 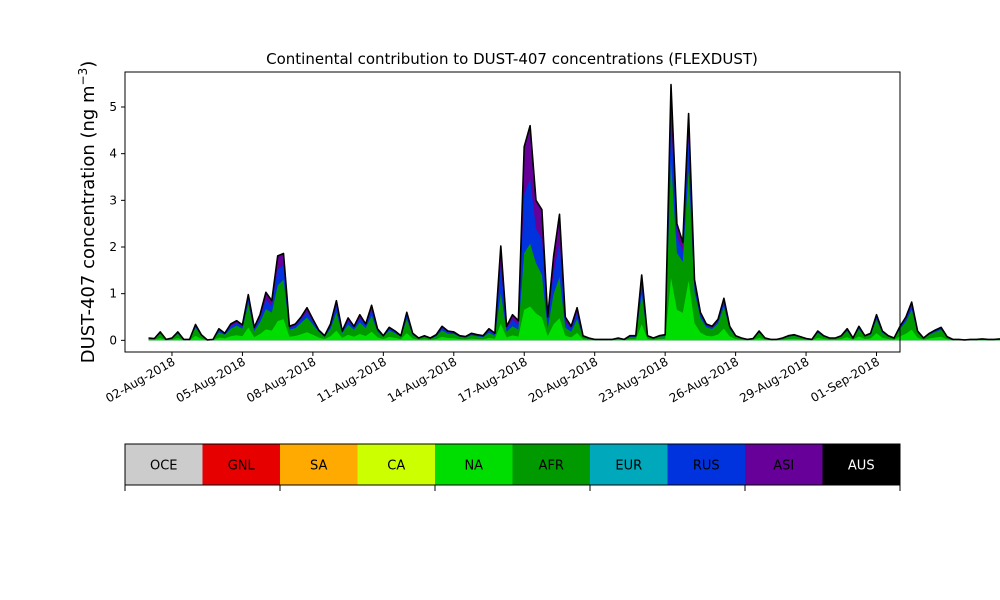 I want to click on x-tick-label: 08-Aug-2018, so click(x=281, y=379).